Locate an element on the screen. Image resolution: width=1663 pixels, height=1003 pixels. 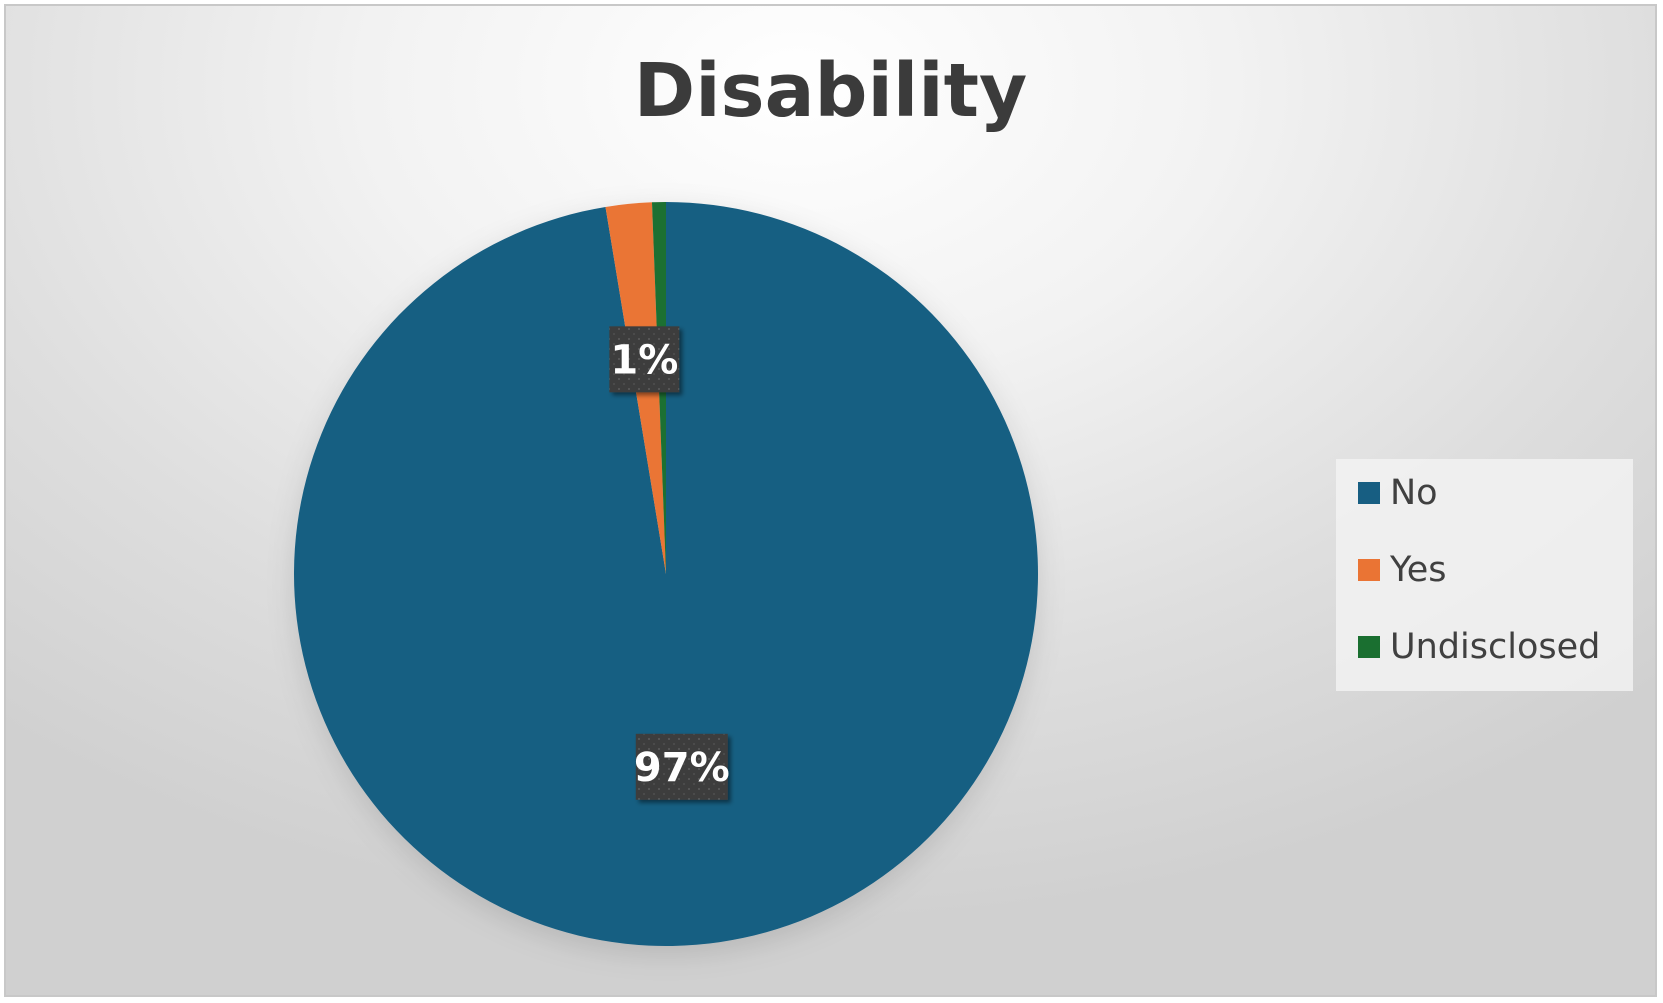
chart-title: Disability is located at coordinates (830, 91).